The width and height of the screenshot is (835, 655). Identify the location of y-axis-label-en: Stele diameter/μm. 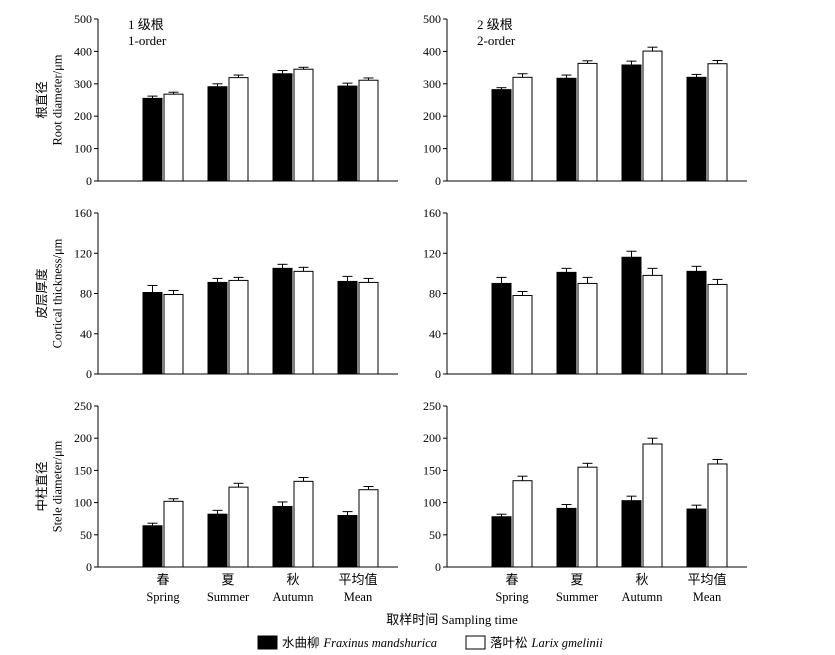
(57, 486).